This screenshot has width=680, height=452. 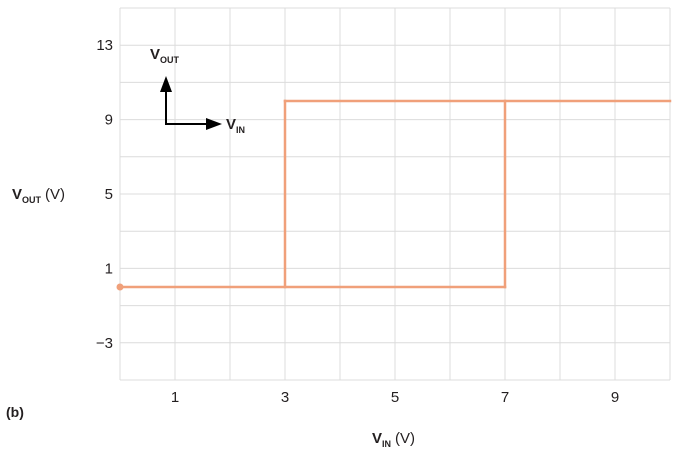 I want to click on x-tick-label: 1, so click(x=175, y=397).